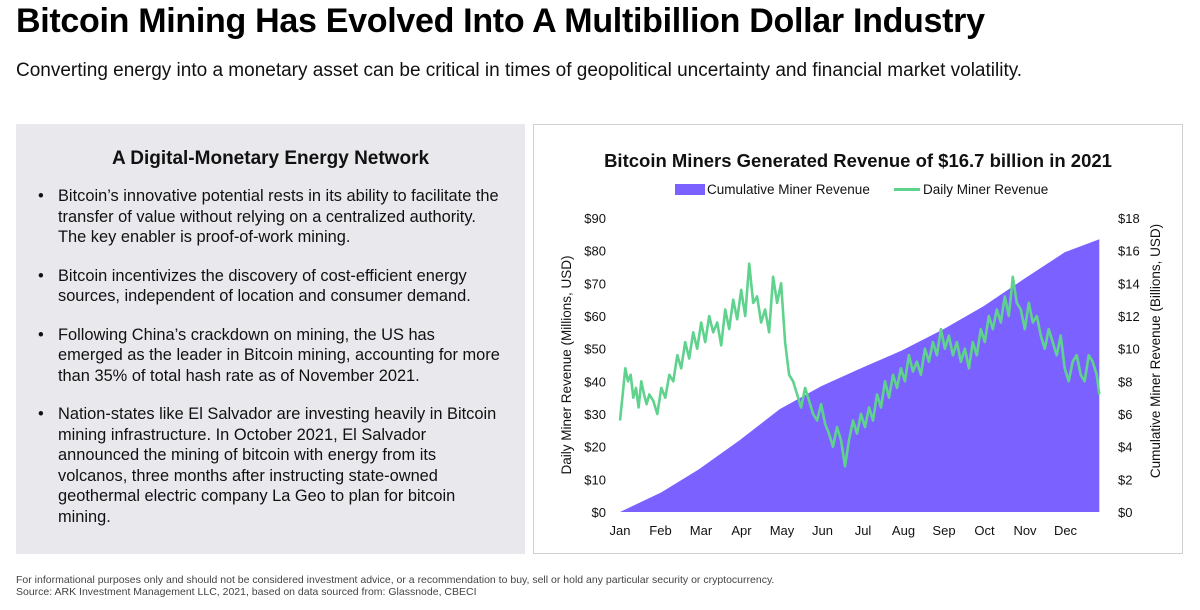  What do you see at coordinates (822, 530) in the screenshot?
I see `x-month-label: Jun` at bounding box center [822, 530].